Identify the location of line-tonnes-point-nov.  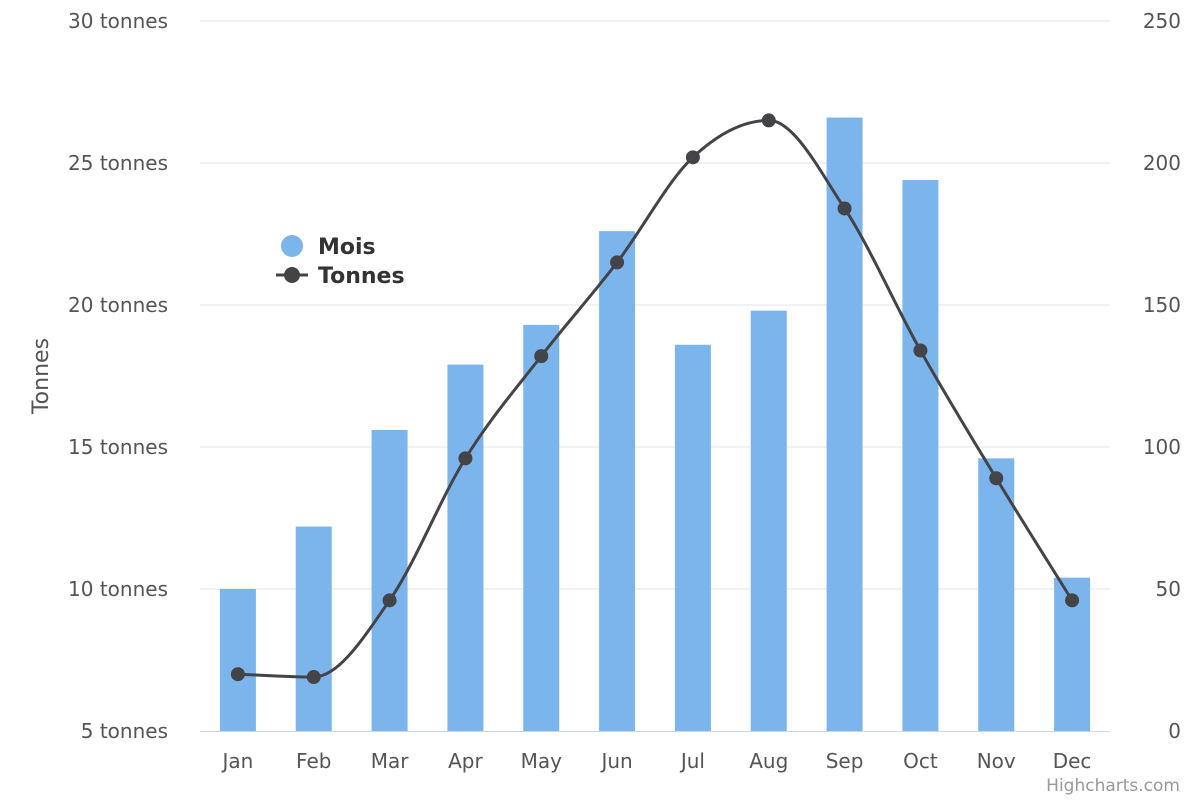
(996, 478).